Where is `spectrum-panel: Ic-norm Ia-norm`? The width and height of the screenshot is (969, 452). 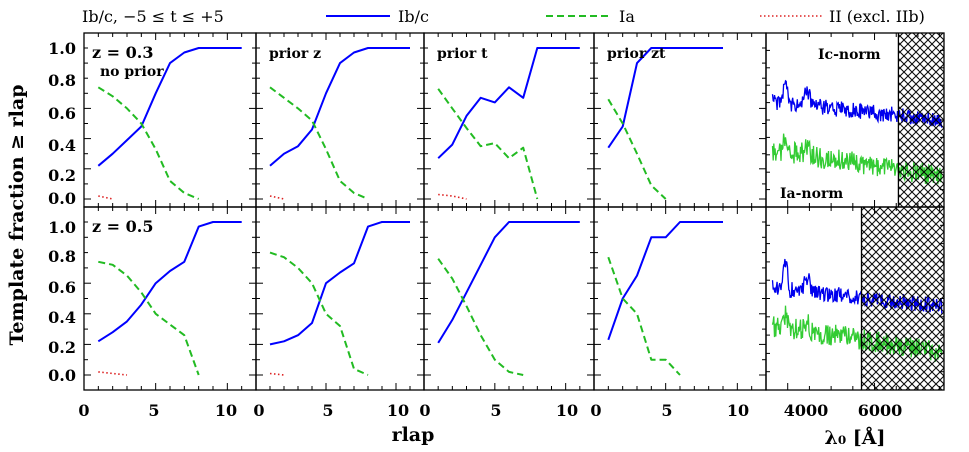 spectrum-panel: Ic-norm Ia-norm is located at coordinates (855, 120).